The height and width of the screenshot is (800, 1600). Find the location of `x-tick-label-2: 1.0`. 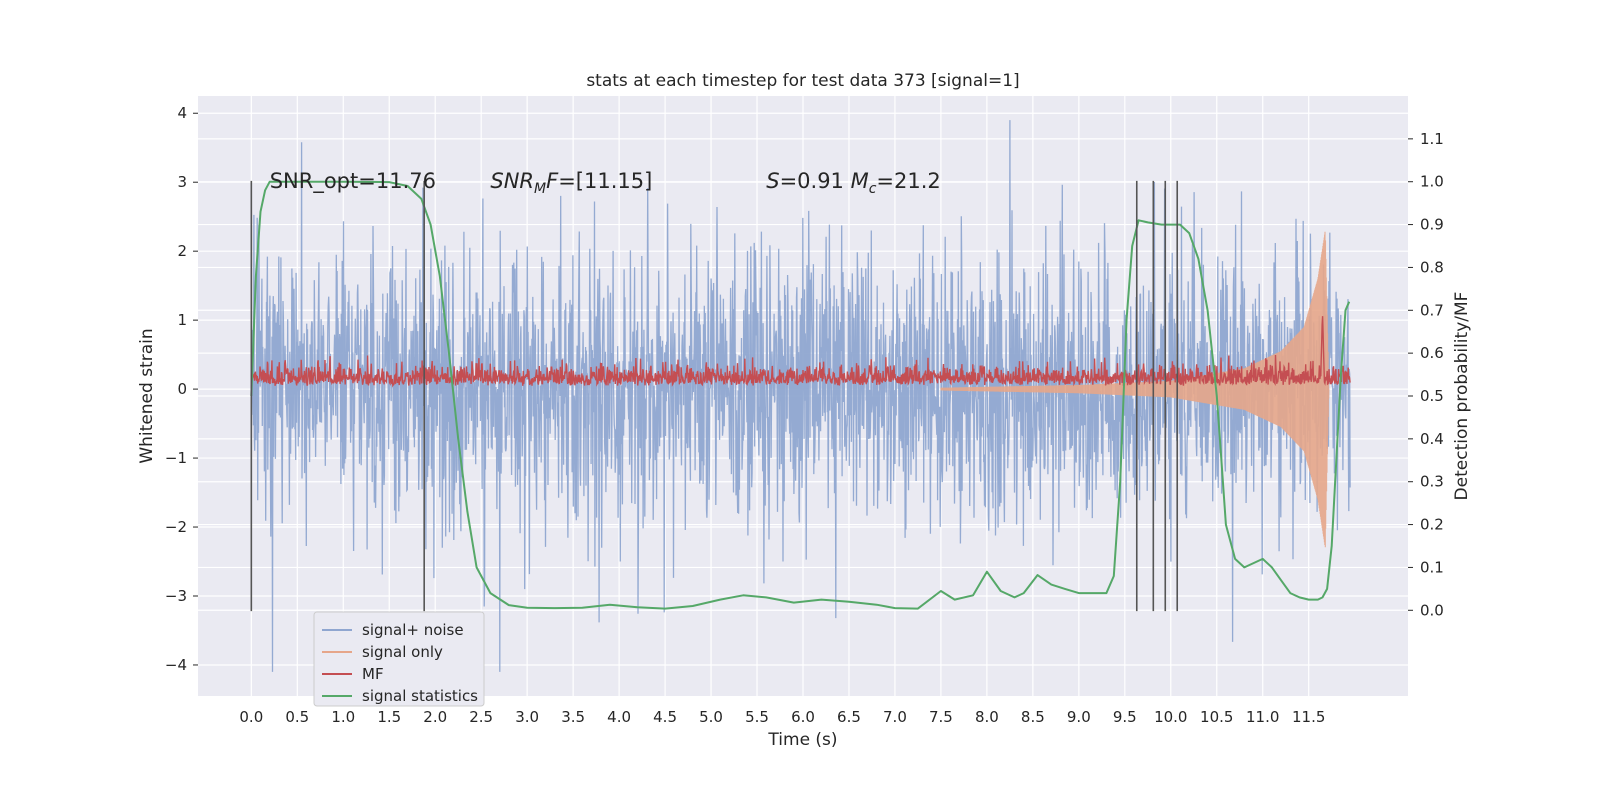

x-tick-label-2: 1.0 is located at coordinates (343, 717).